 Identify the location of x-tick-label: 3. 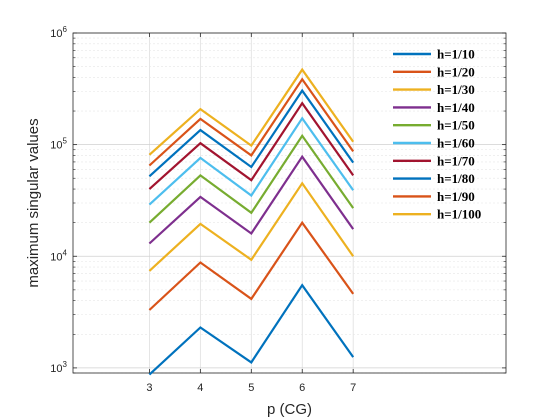
(149, 388).